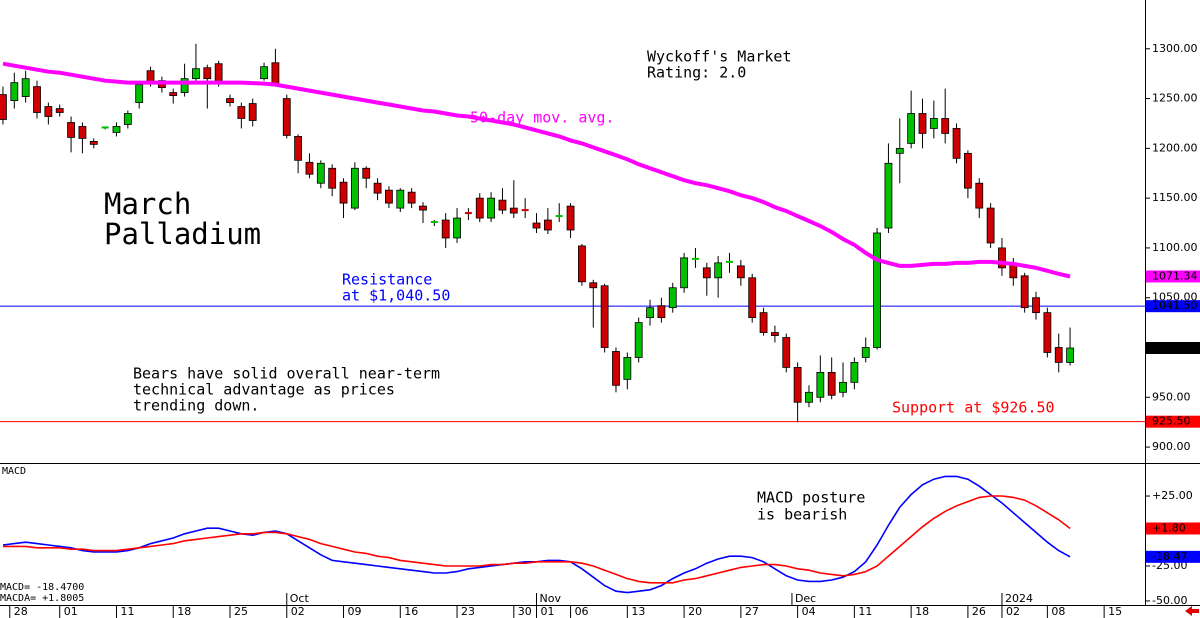 The image size is (1200, 618). I want to click on y-tick-label: 950.00, so click(1171, 396).